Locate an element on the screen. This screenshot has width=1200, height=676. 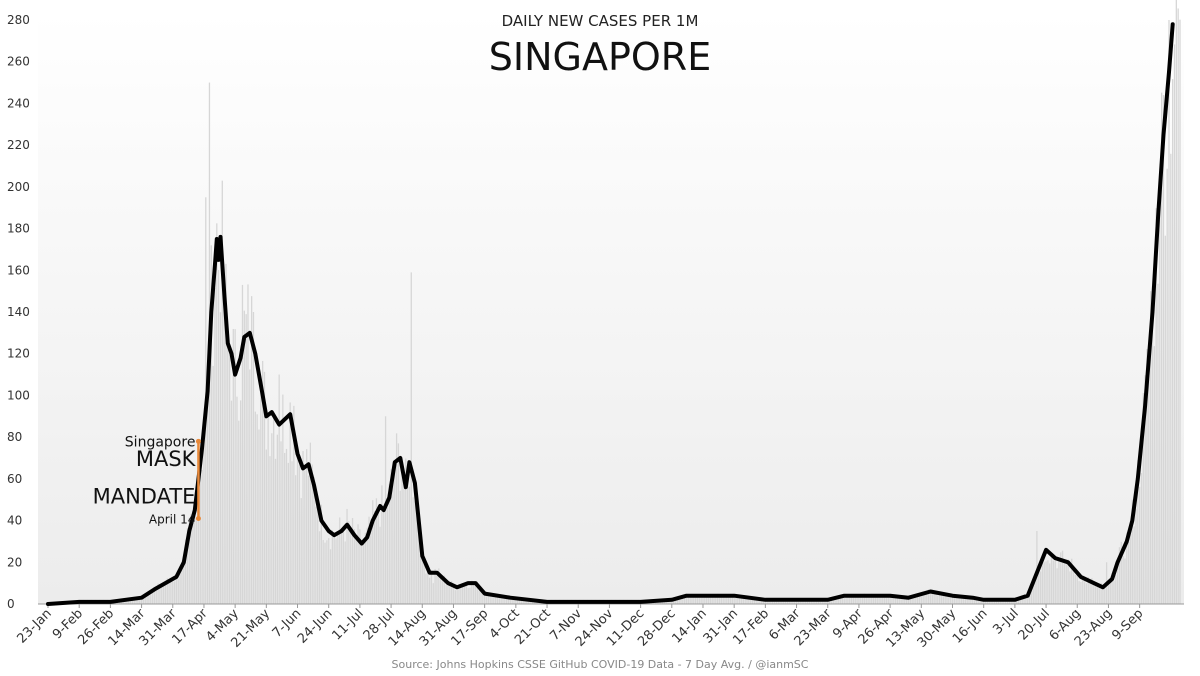
x-tick-label: 16-Jun is located at coordinates (970, 626).